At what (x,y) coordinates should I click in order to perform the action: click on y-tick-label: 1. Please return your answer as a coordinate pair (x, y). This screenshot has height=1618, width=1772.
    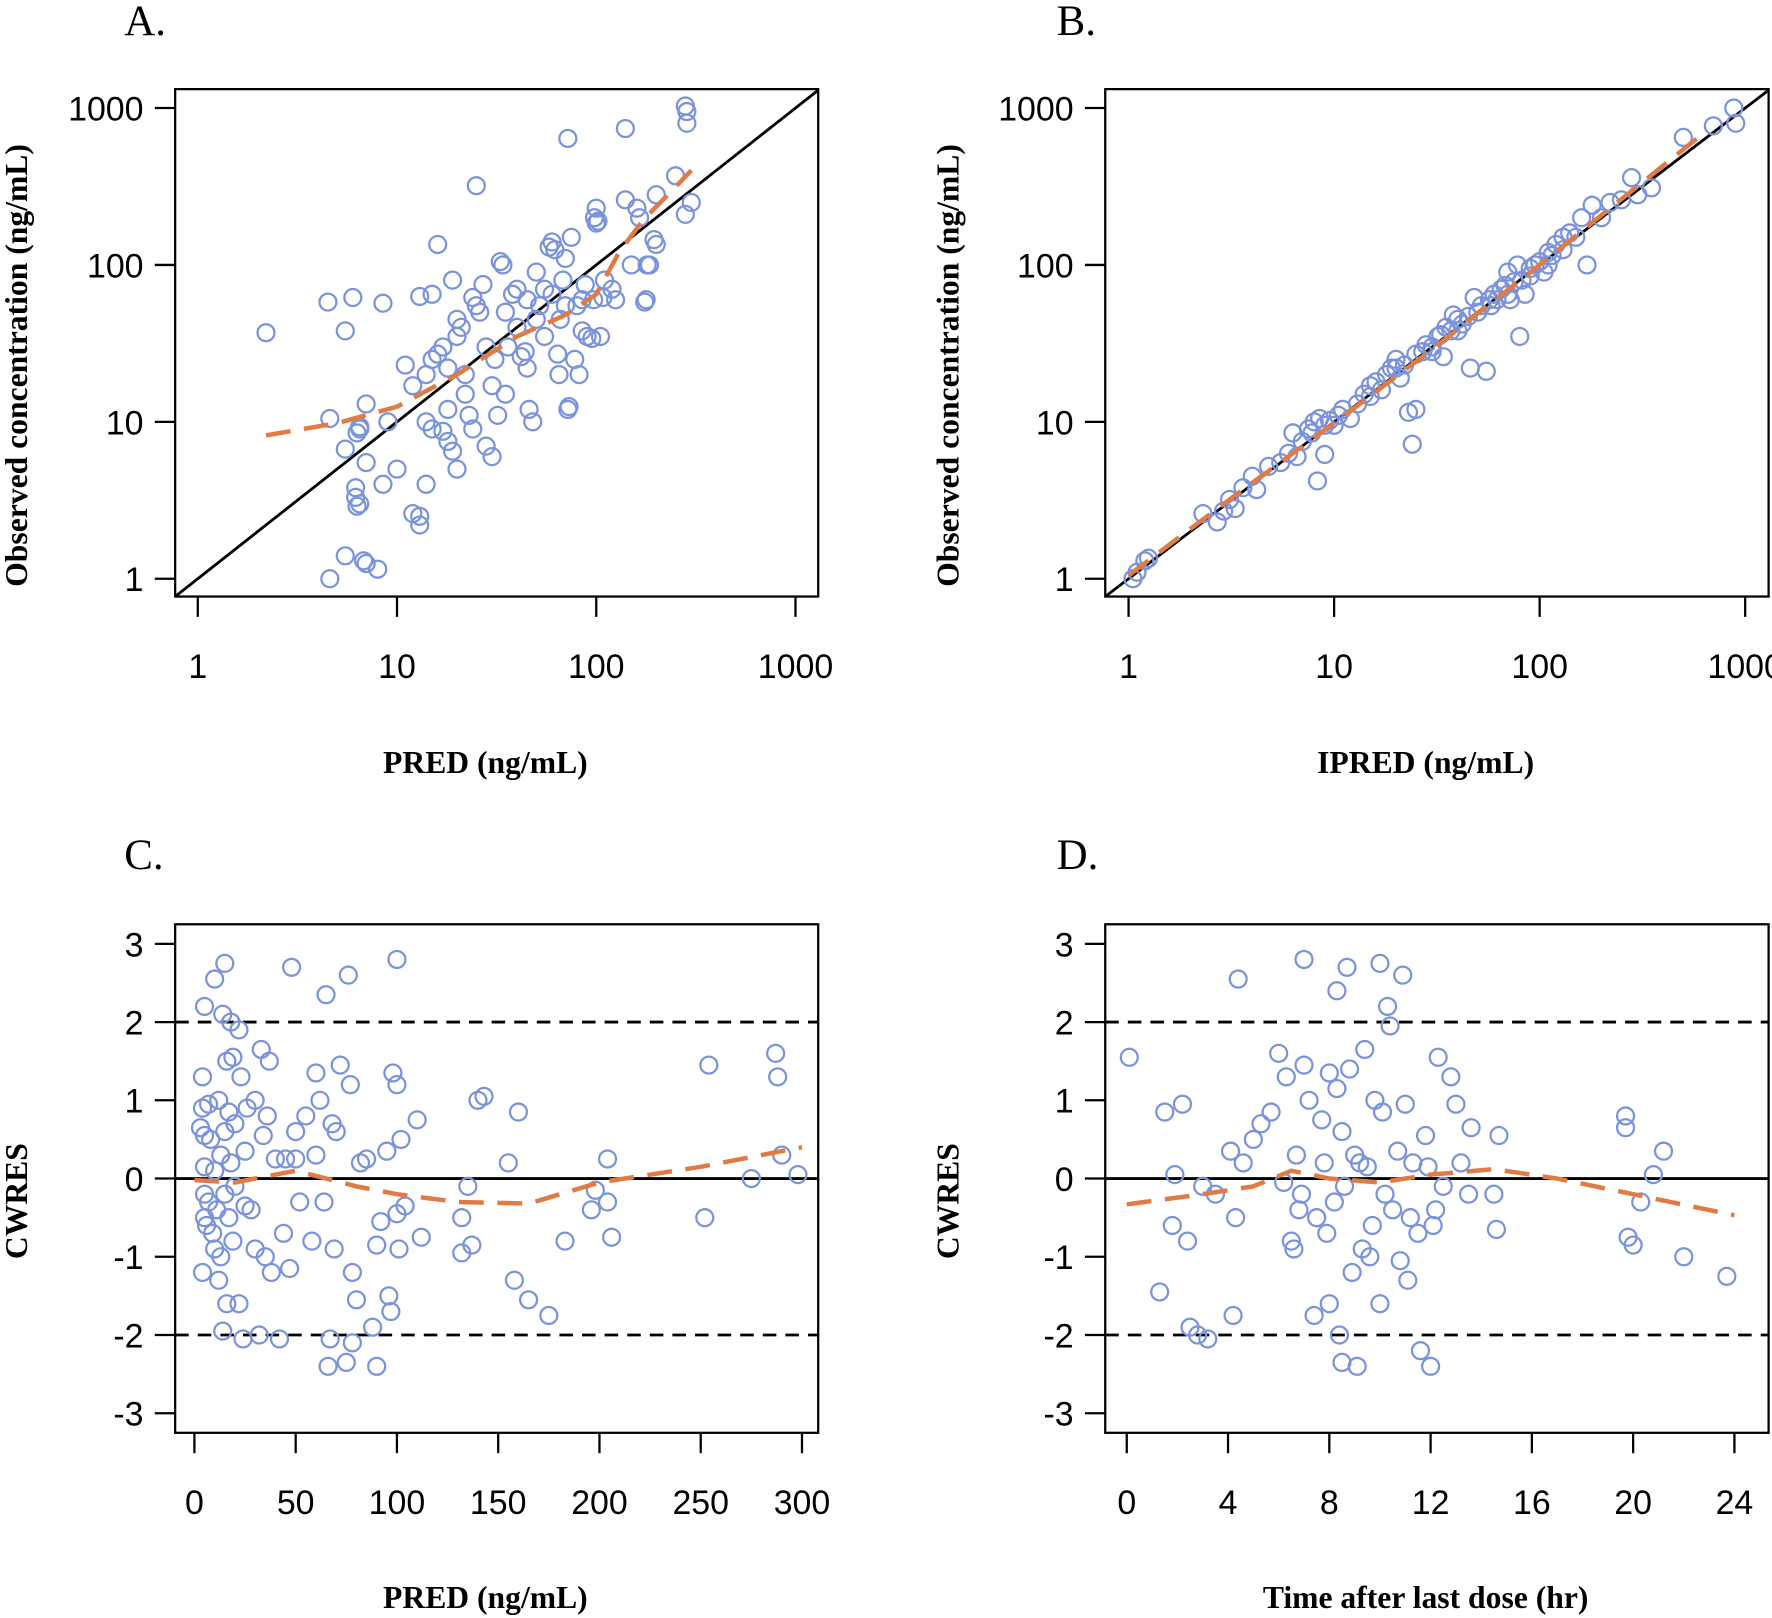
    Looking at the image, I should click on (134, 580).